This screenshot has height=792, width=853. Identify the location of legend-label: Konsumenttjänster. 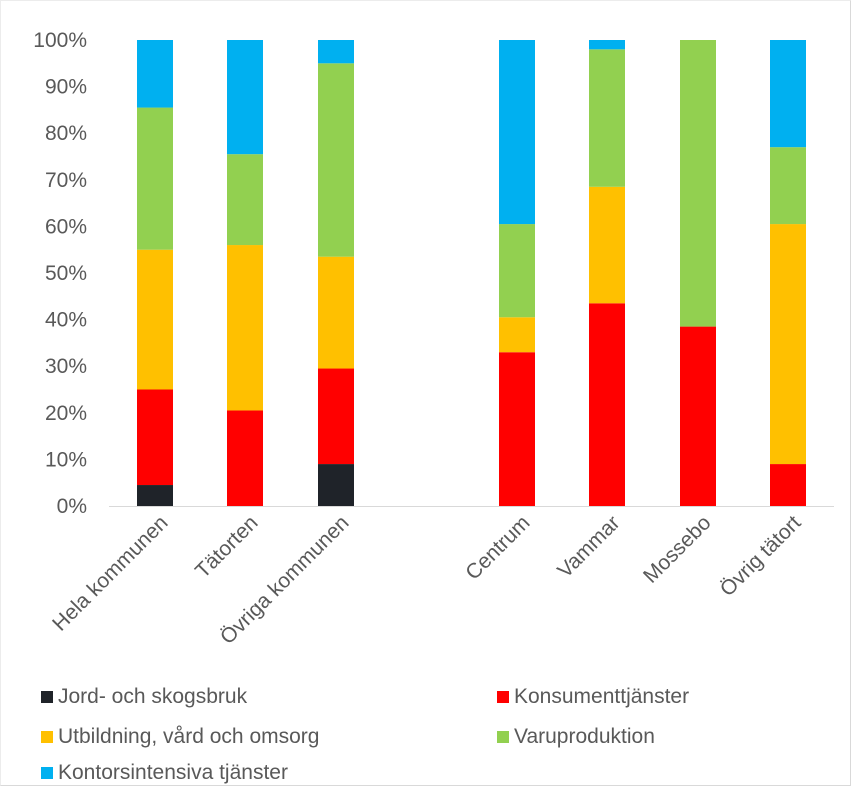
(601, 696).